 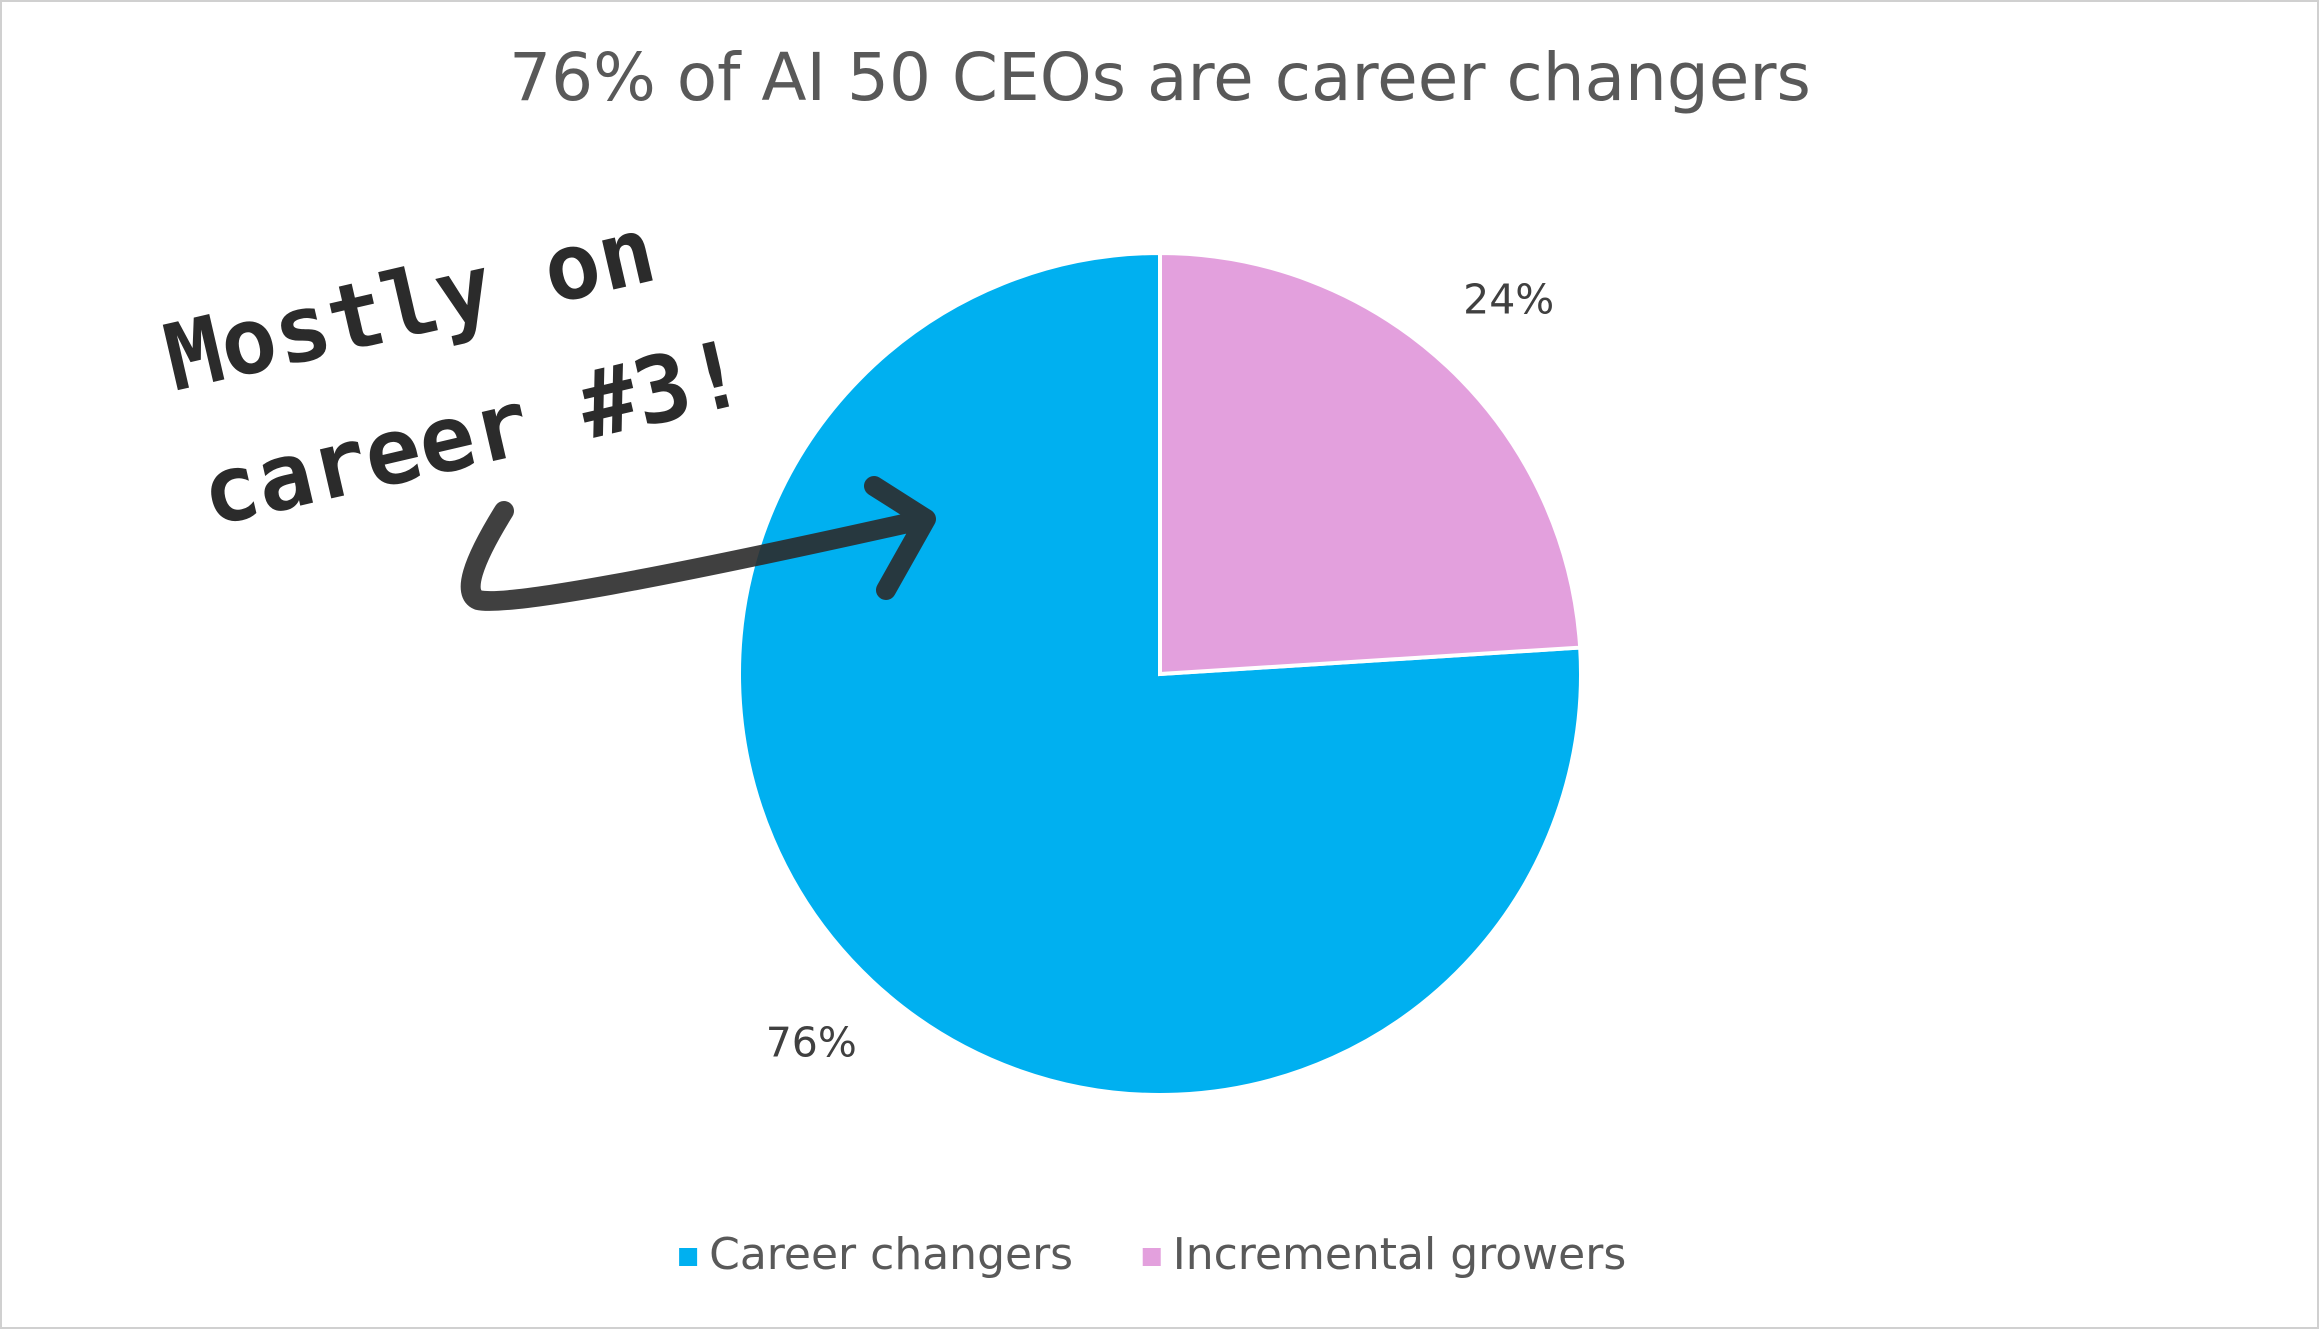 What do you see at coordinates (1508, 300) in the screenshot?
I see `data-label: 24%` at bounding box center [1508, 300].